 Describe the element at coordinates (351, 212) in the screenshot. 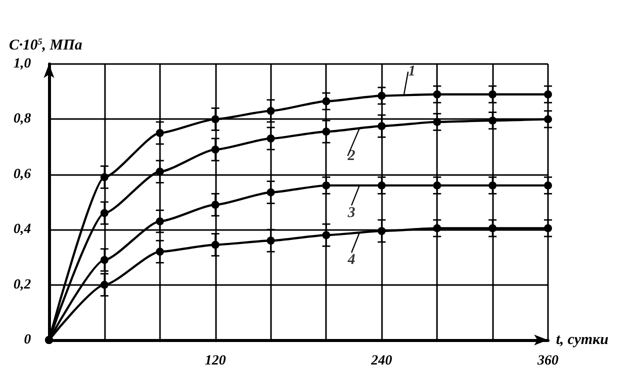

I see `legend-label: 3` at that location.